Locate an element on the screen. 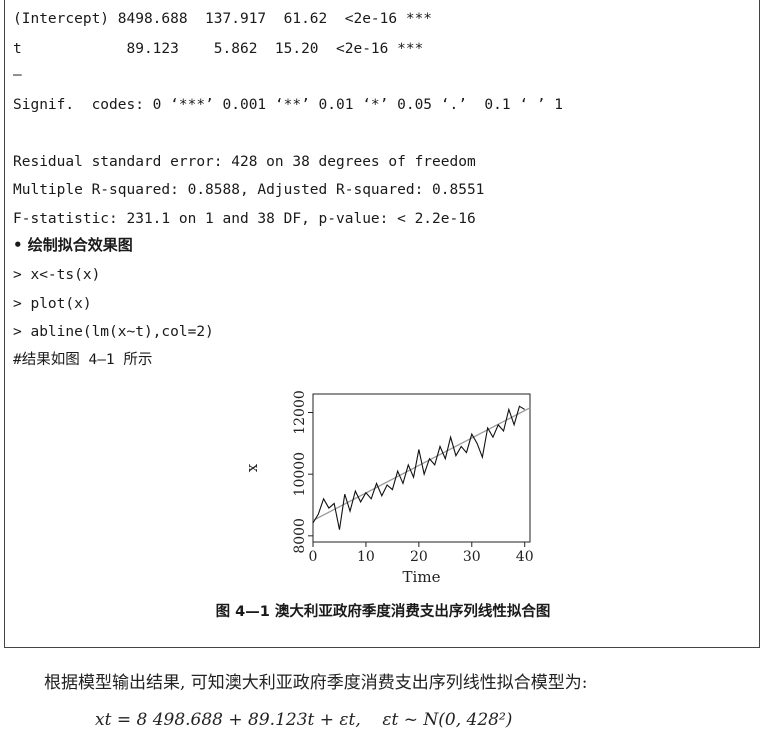 The height and width of the screenshot is (741, 769). r-command-abline: > abline(lm(x~t),col=2) is located at coordinates (113, 332).